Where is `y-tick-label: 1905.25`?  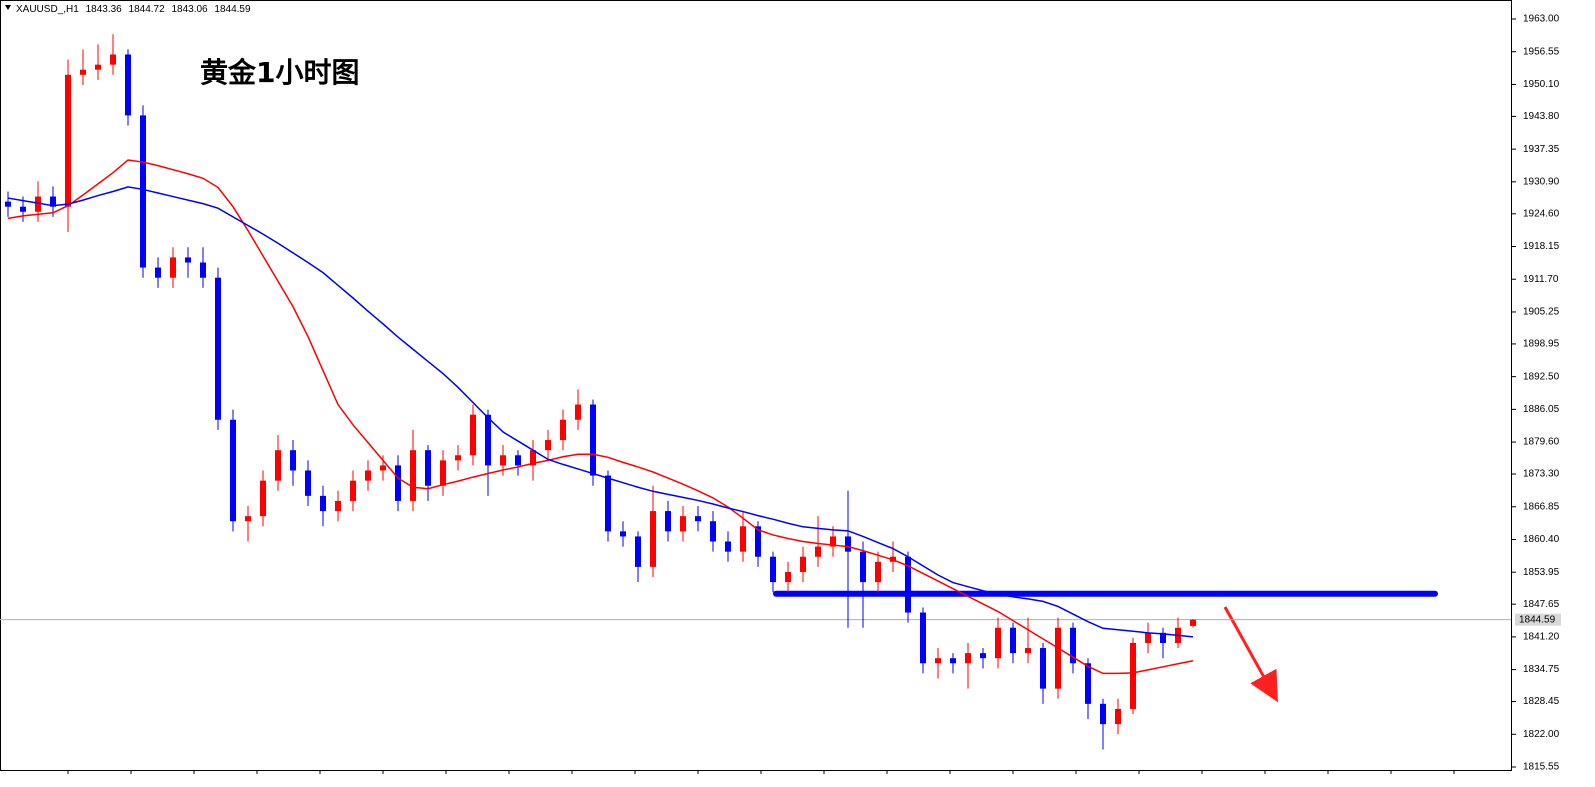
y-tick-label: 1905.25 is located at coordinates (1541, 312).